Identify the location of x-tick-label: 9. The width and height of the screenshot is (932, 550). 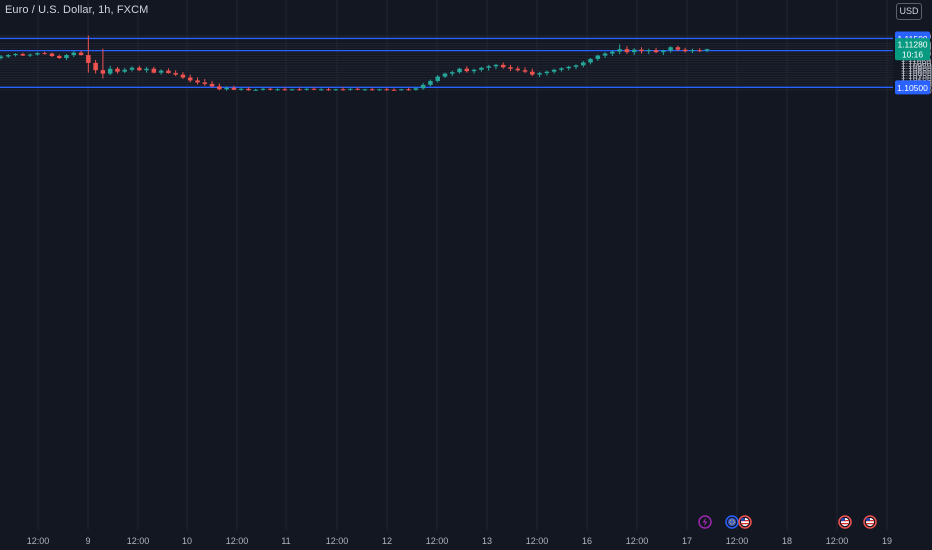
(87, 541).